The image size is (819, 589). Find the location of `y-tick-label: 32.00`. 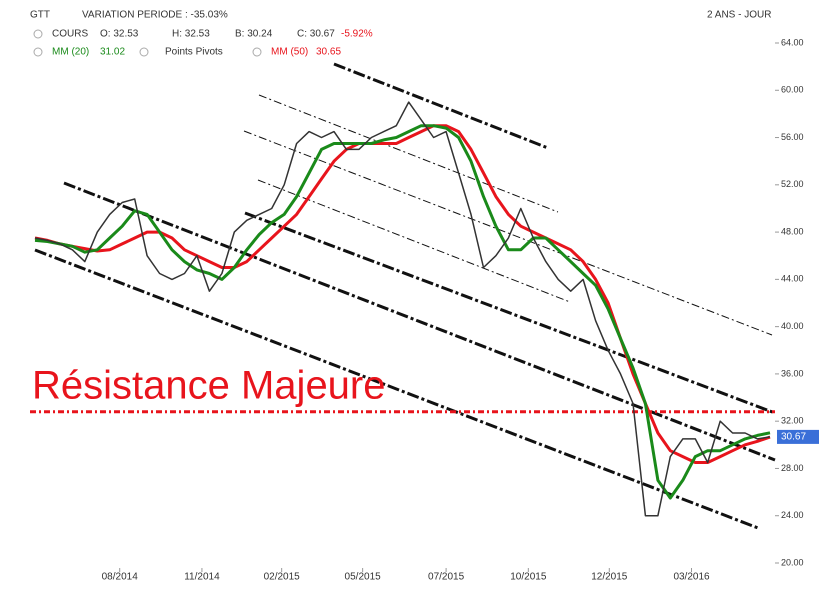

y-tick-label: 32.00 is located at coordinates (792, 421).